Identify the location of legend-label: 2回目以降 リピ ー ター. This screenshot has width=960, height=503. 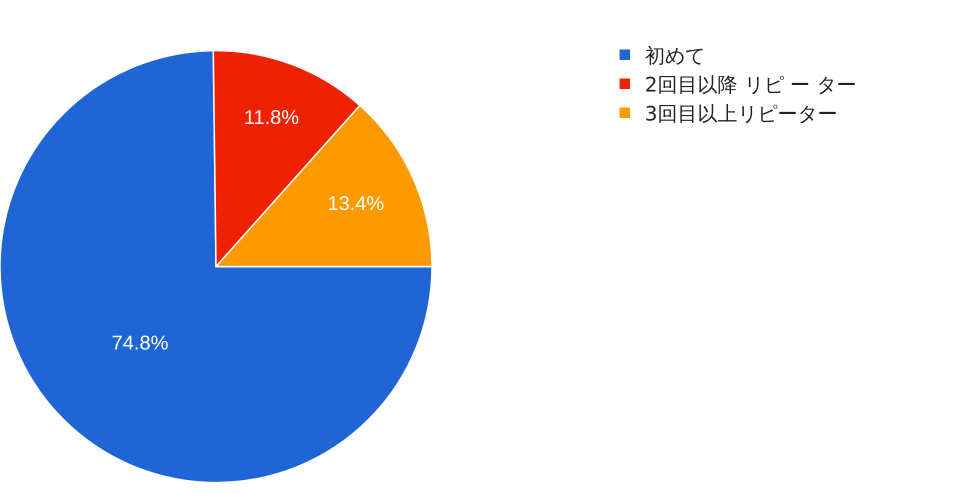
(750, 84).